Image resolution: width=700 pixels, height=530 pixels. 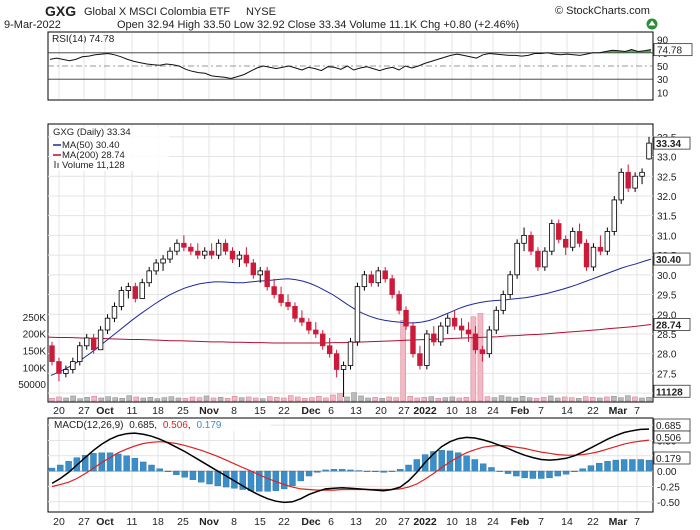 What do you see at coordinates (183, 411) in the screenshot?
I see `x-tick-label: 25` at bounding box center [183, 411].